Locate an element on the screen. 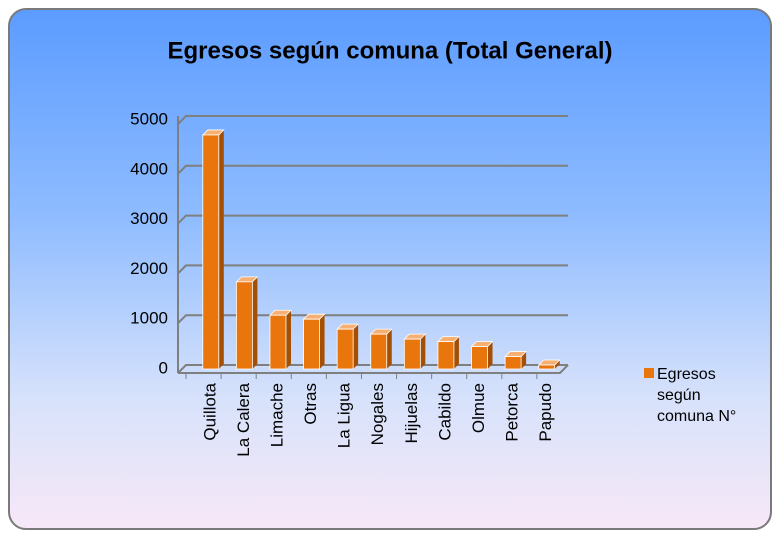 The height and width of the screenshot is (536, 779). x-tick-label: Nogales is located at coordinates (377, 414).